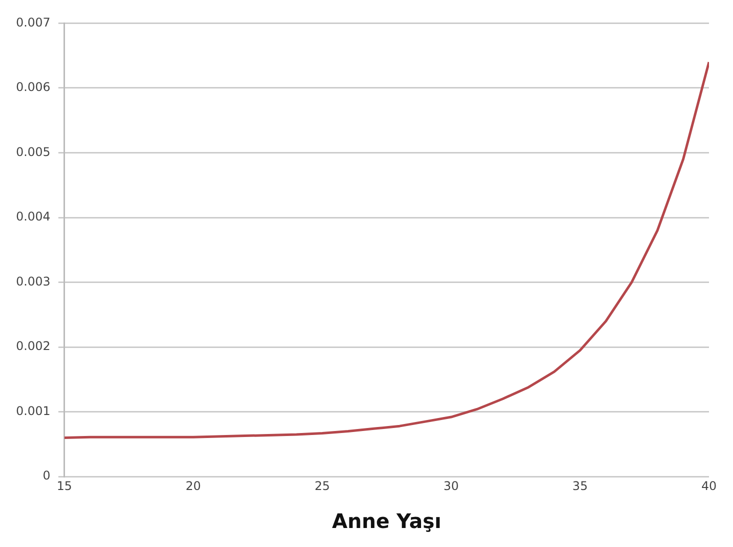 The height and width of the screenshot is (547, 733). I want to click on x-tick-label: 20, so click(193, 485).